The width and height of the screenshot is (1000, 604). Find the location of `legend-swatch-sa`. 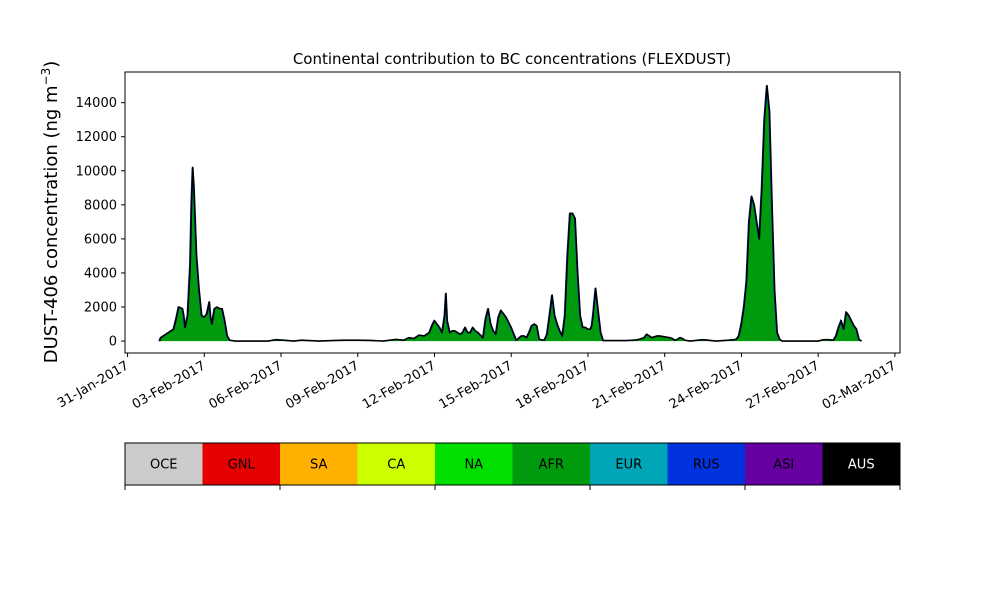

legend-swatch-sa is located at coordinates (319, 464).